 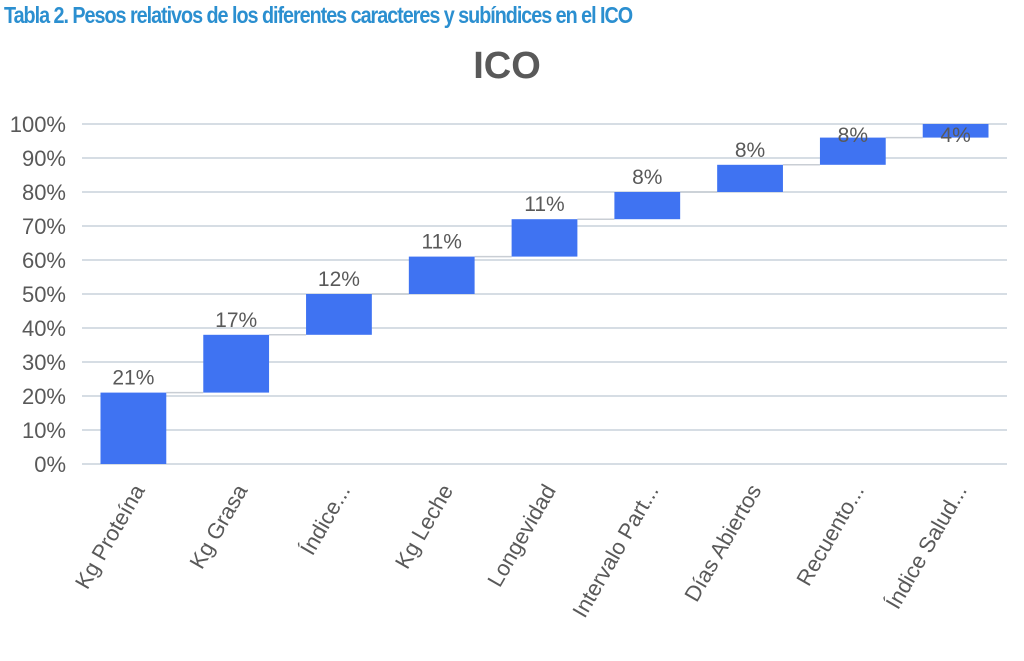 What do you see at coordinates (133, 378) in the screenshot?
I see `data-label: 21%` at bounding box center [133, 378].